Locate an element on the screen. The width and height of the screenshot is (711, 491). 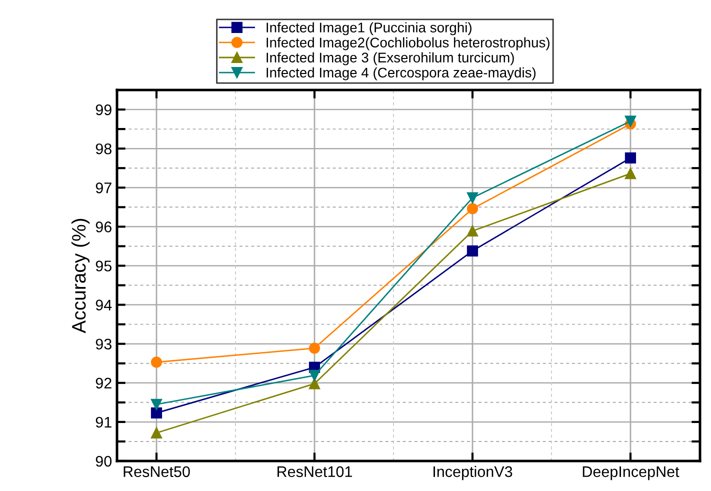
x-tick-label: DeepIncepNet is located at coordinates (631, 473).